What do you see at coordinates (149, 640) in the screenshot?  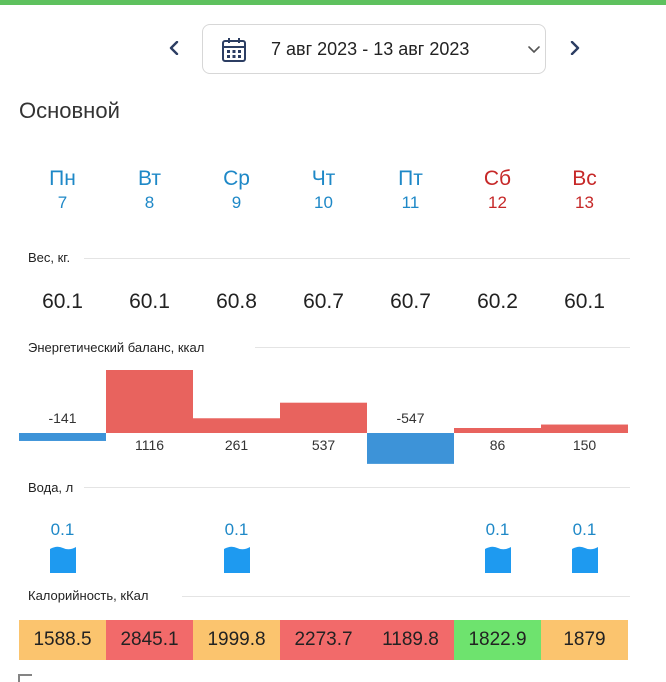 I see `calorie-cell: 2845.1` at bounding box center [149, 640].